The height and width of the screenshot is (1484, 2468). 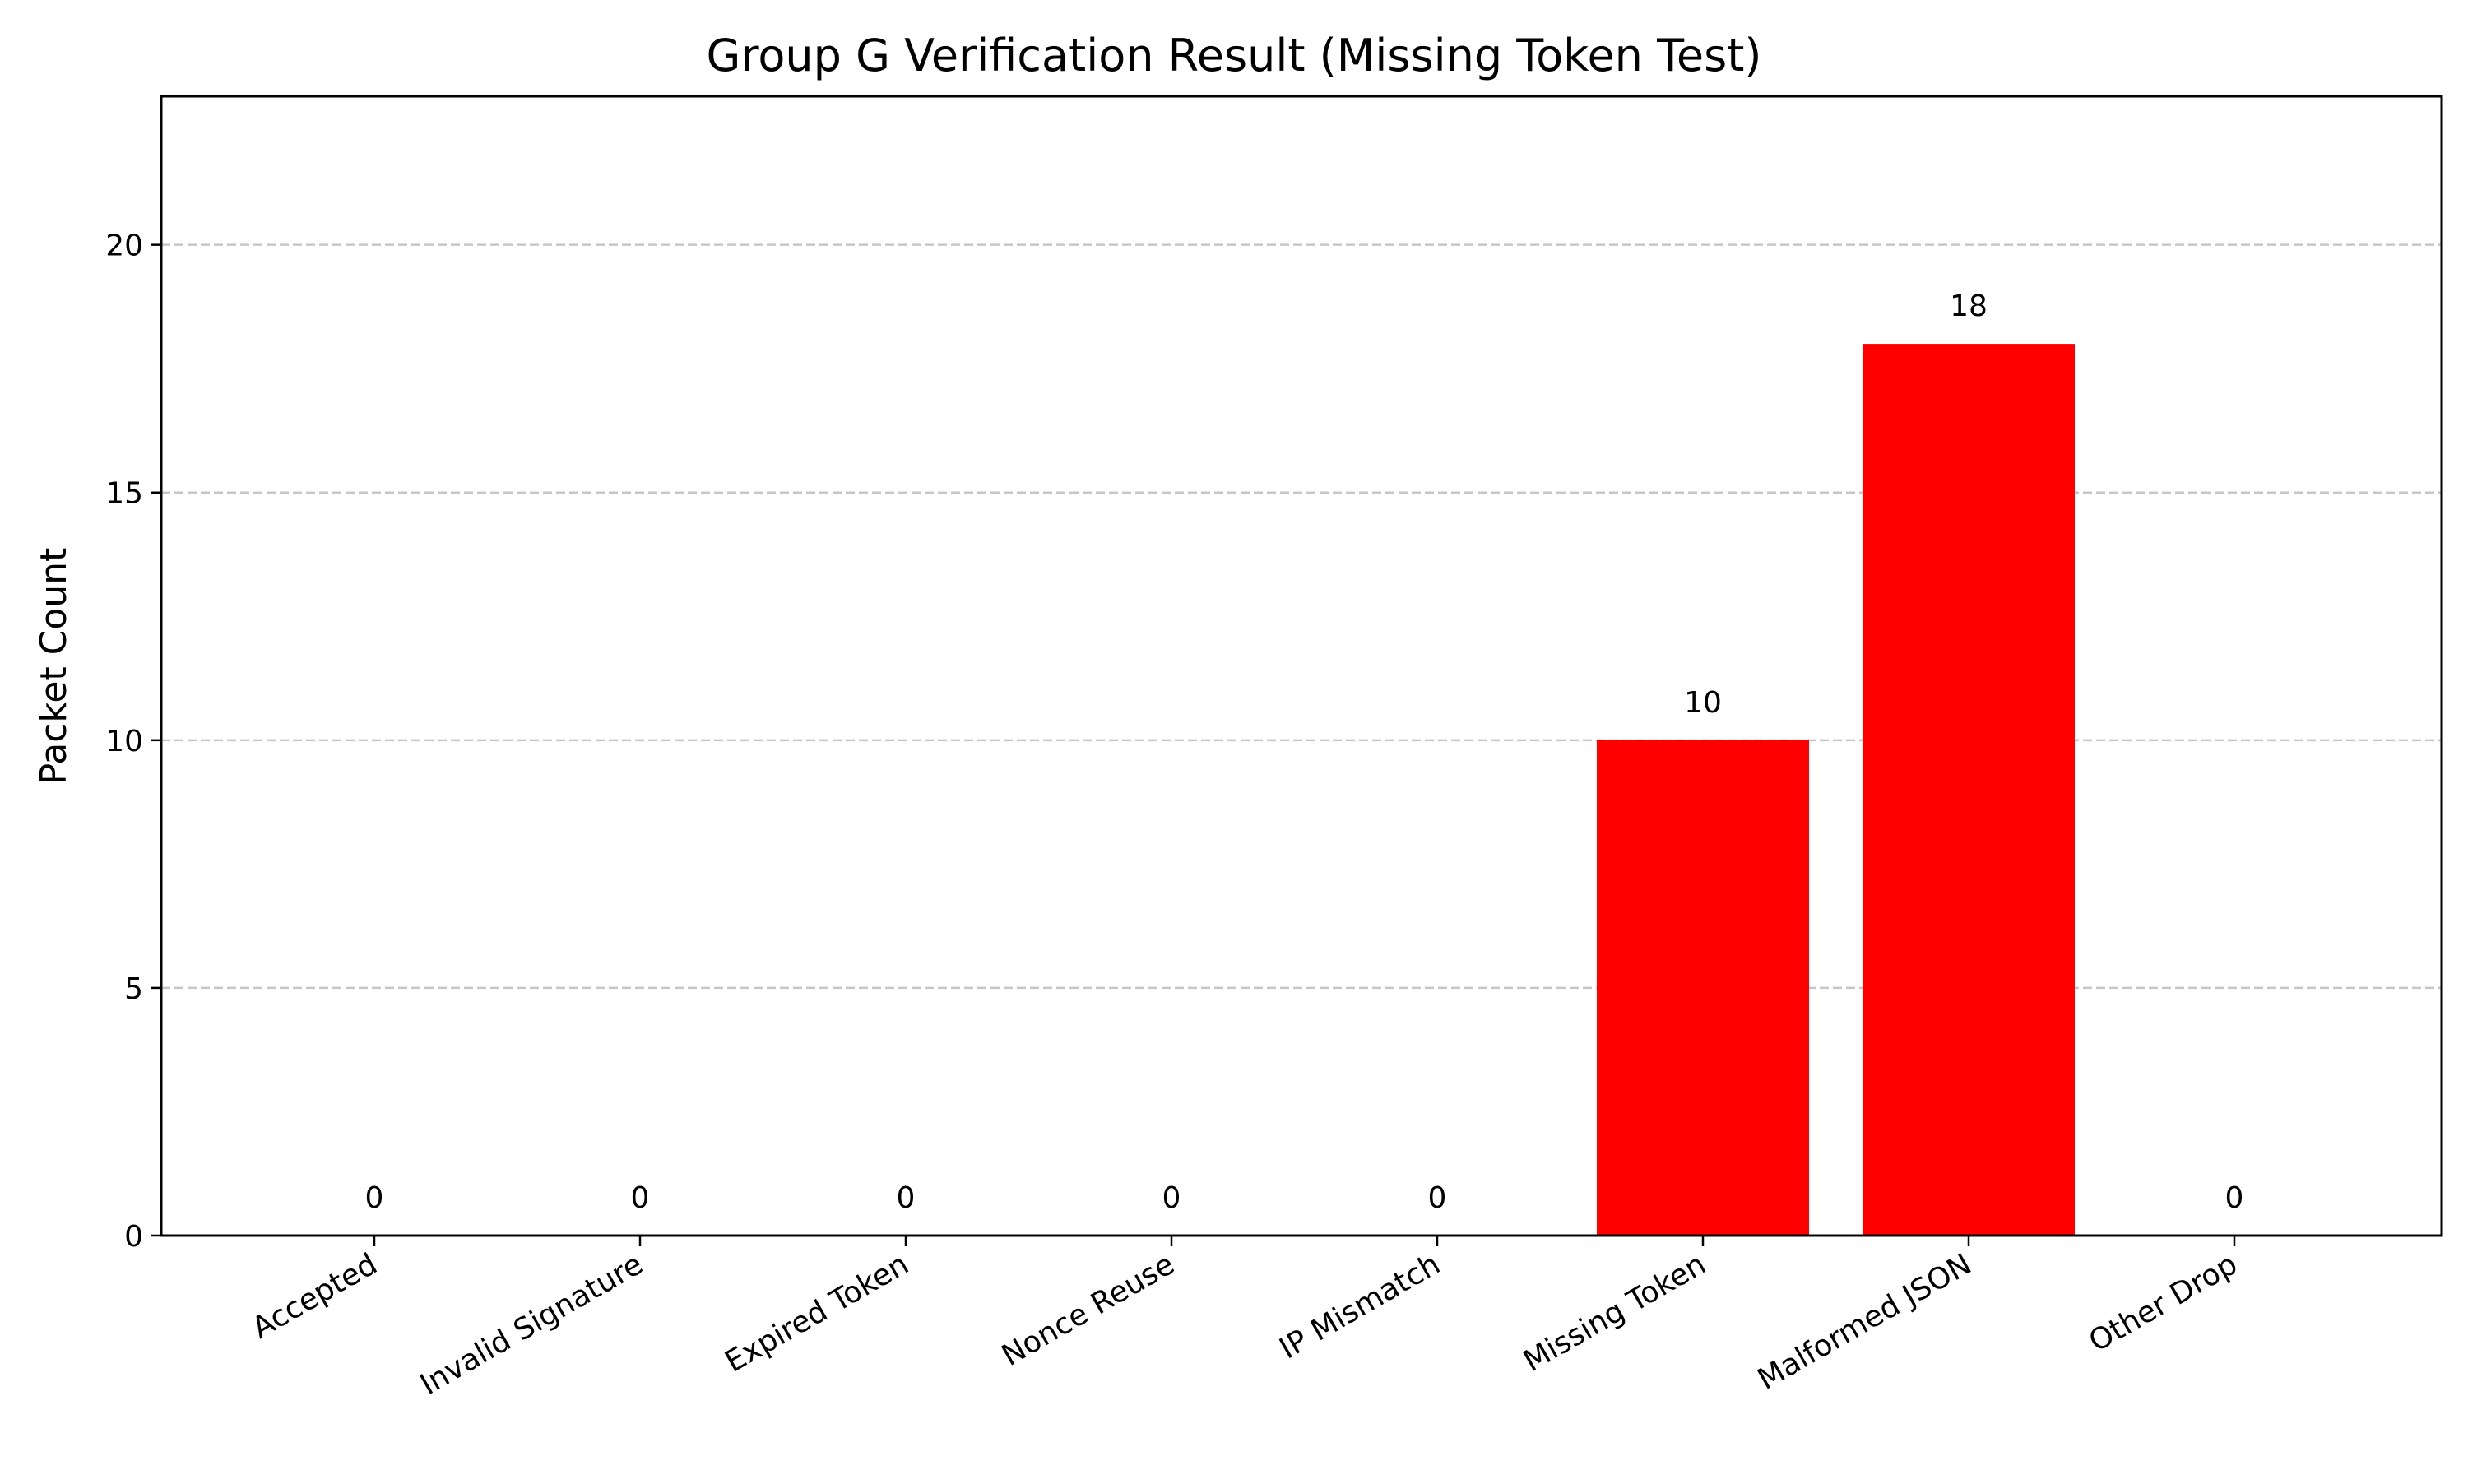 What do you see at coordinates (817, 1313) in the screenshot?
I see `x-tick-label: Expired Token` at bounding box center [817, 1313].